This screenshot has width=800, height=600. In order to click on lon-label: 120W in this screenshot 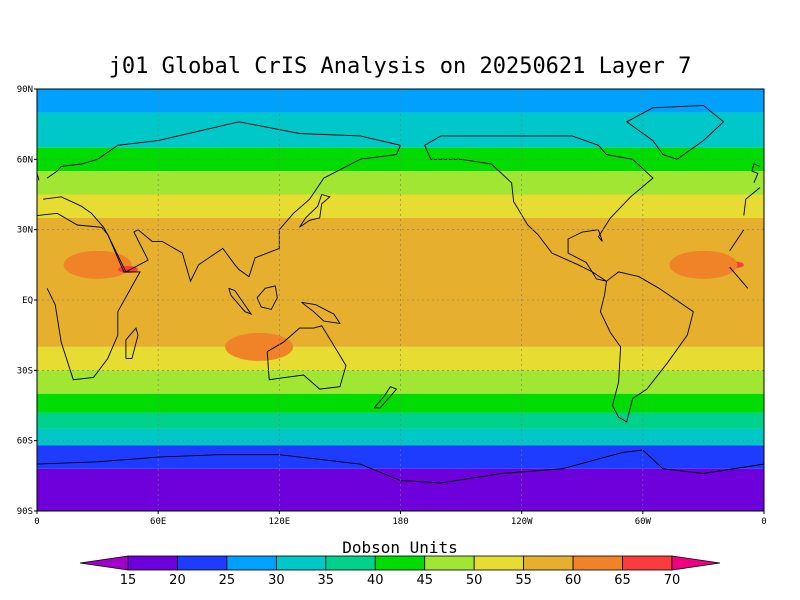, I will do `click(522, 522)`.